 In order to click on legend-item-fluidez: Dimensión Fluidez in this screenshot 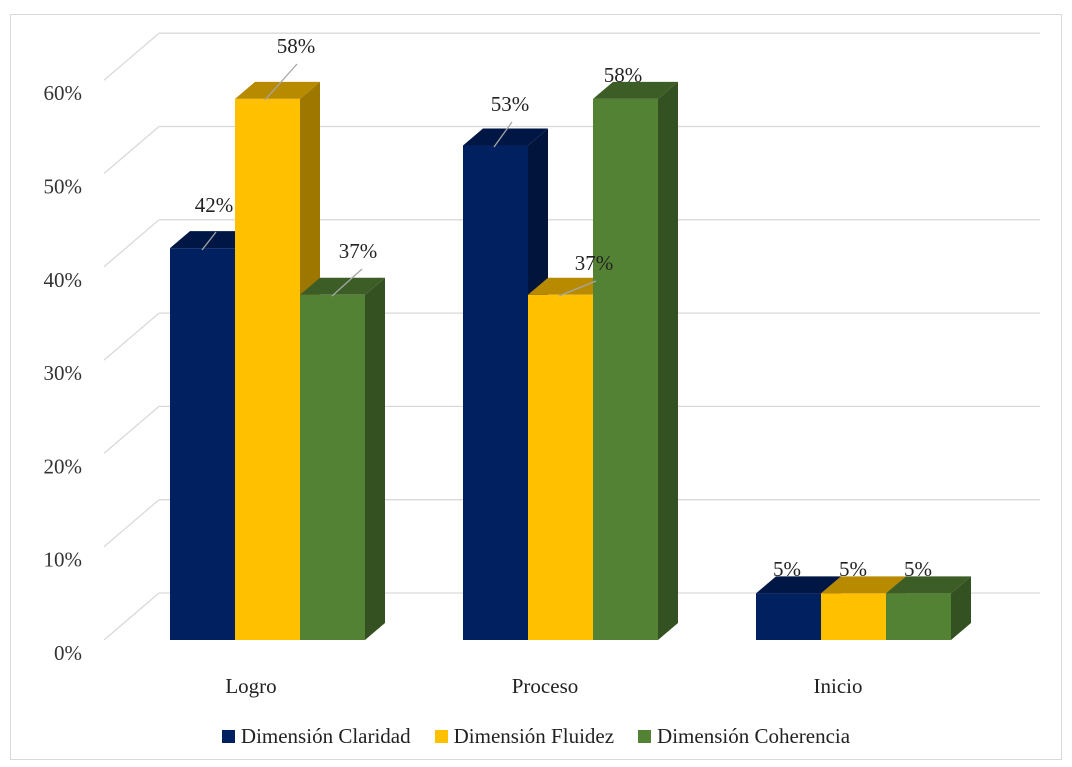, I will do `click(524, 736)`.